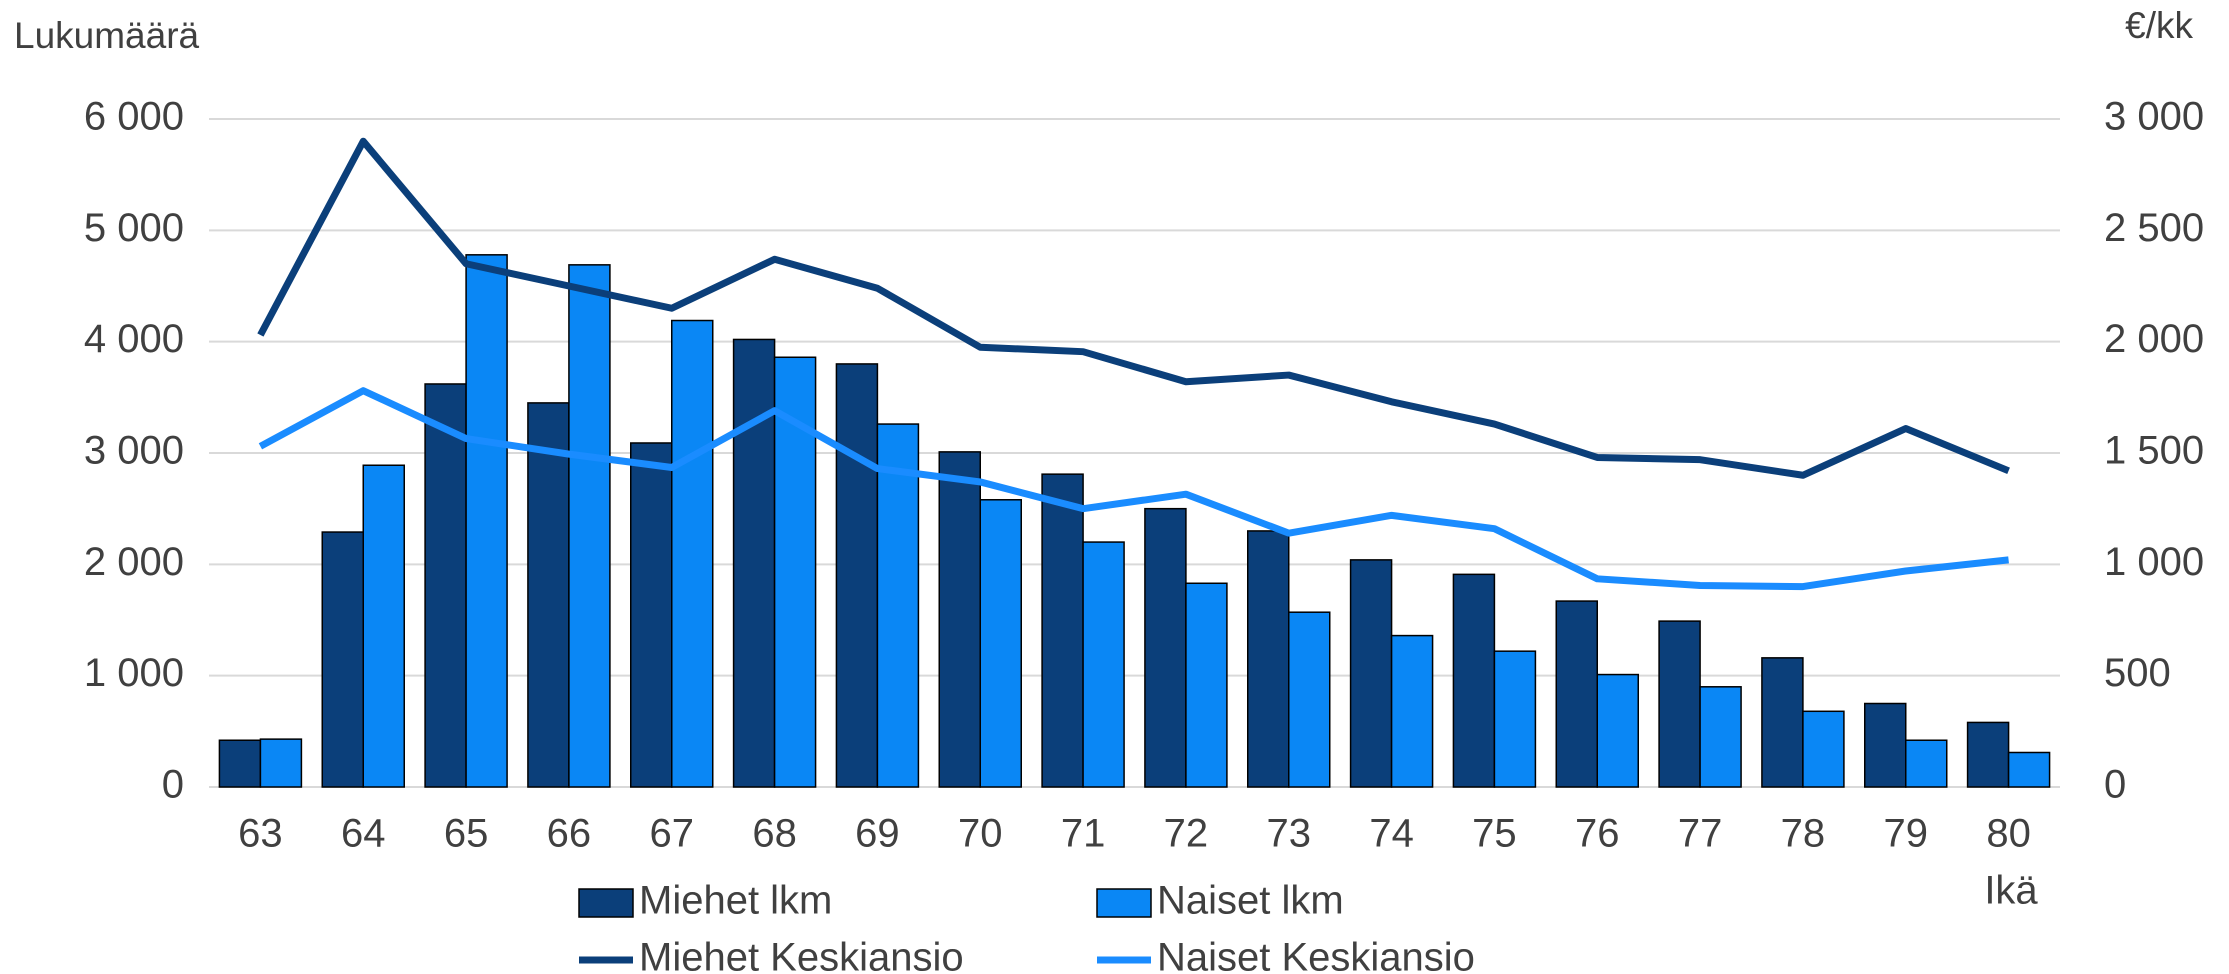 The image size is (2229, 974). What do you see at coordinates (173, 785) in the screenshot?
I see `y-tick-label: 0` at bounding box center [173, 785].